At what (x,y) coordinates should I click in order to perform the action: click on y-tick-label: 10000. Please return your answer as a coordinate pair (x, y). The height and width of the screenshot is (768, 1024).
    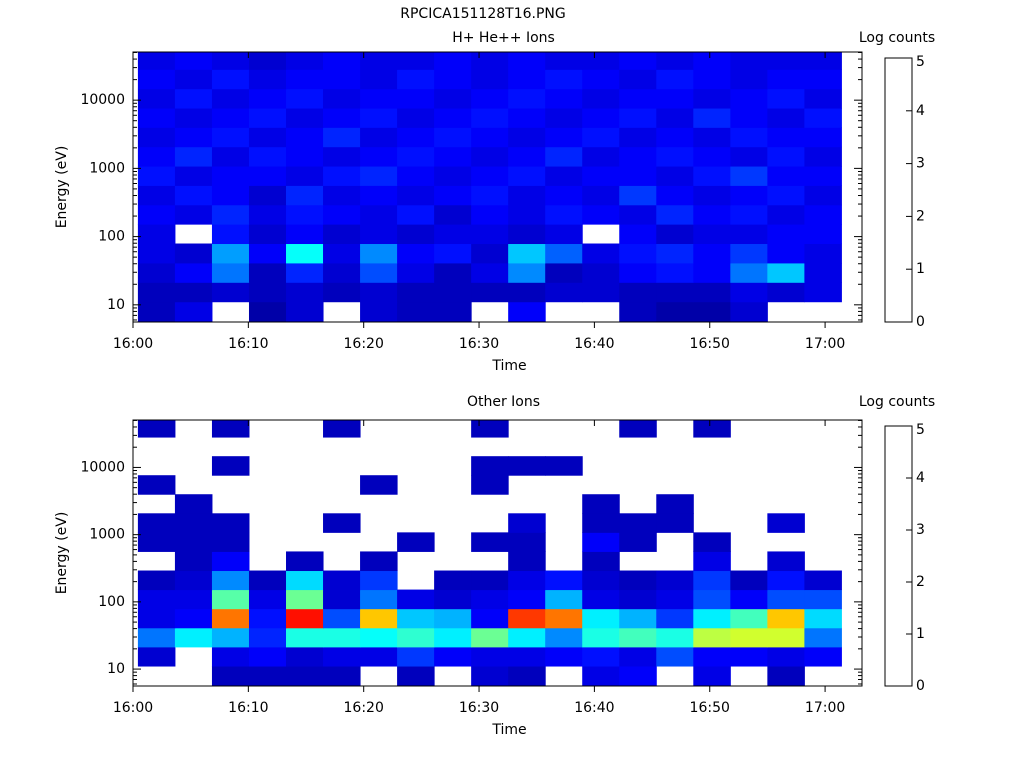
    Looking at the image, I should click on (102, 467).